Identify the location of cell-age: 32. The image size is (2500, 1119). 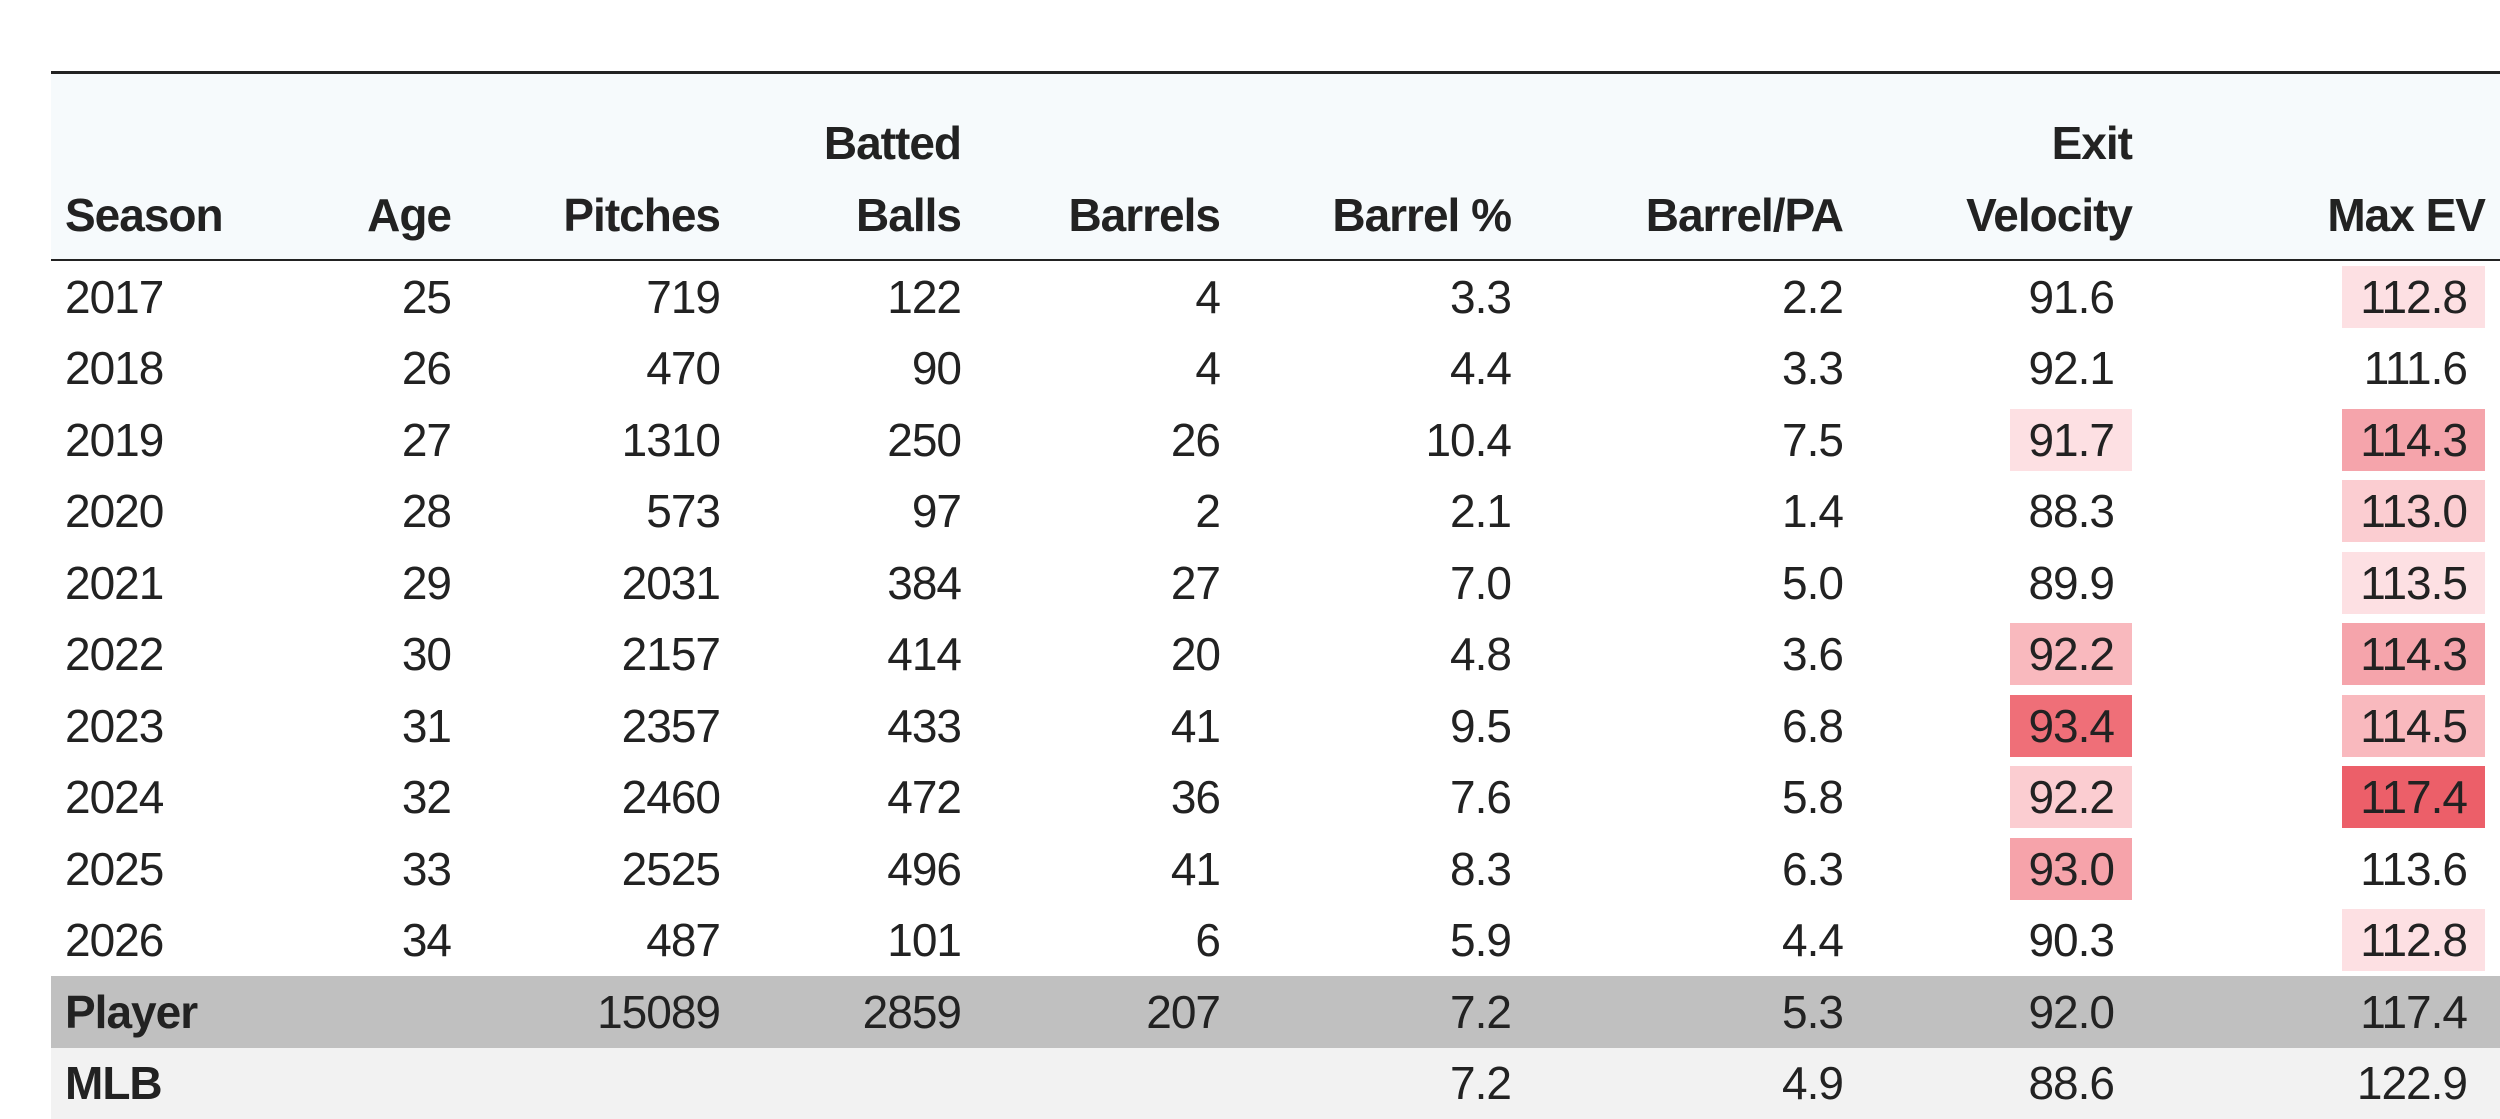
(361, 798).